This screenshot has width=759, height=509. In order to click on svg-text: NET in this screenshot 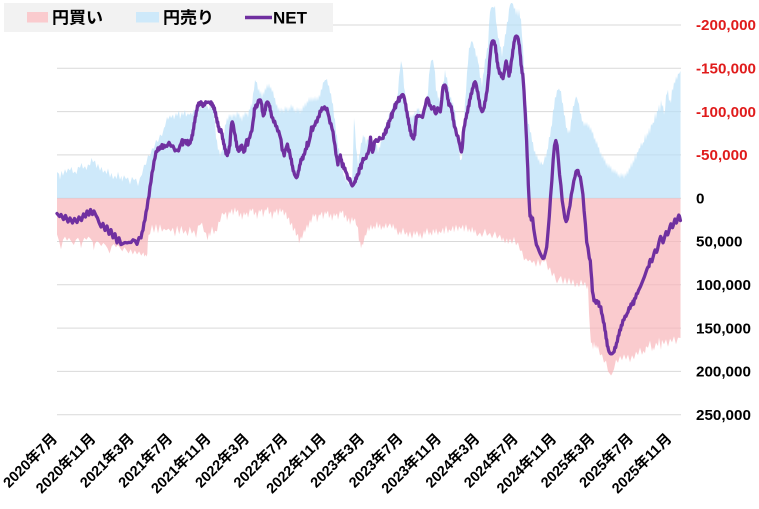, I will do `click(290, 18)`.